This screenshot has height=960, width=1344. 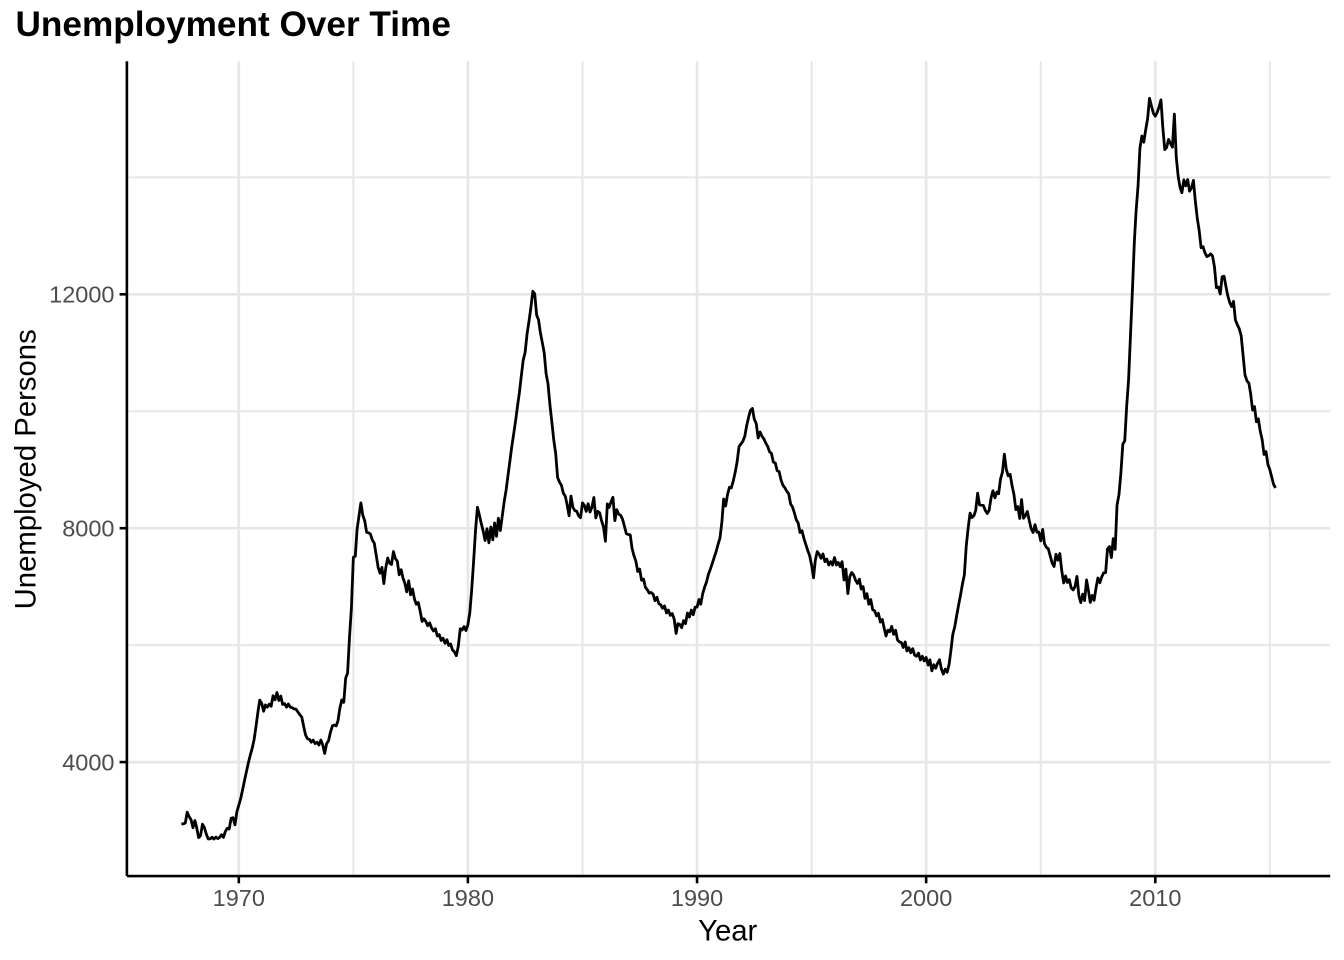 I want to click on svg-text: Unemployment Over Time, so click(x=233, y=24).